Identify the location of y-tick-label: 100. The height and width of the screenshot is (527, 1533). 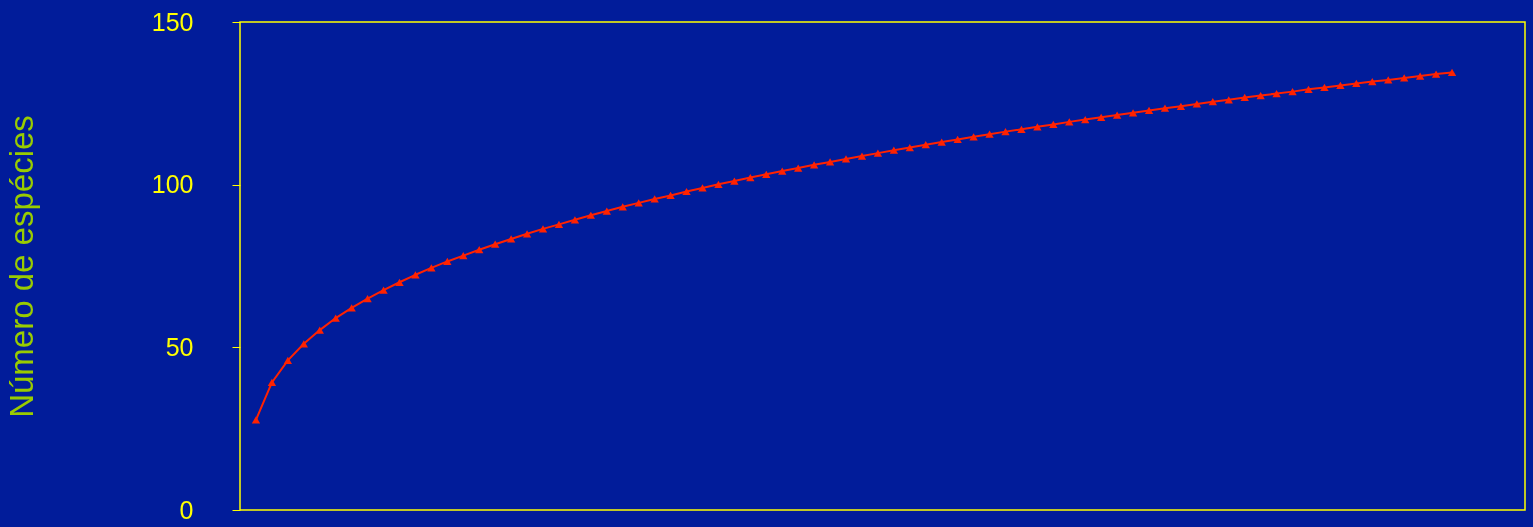
(172, 184).